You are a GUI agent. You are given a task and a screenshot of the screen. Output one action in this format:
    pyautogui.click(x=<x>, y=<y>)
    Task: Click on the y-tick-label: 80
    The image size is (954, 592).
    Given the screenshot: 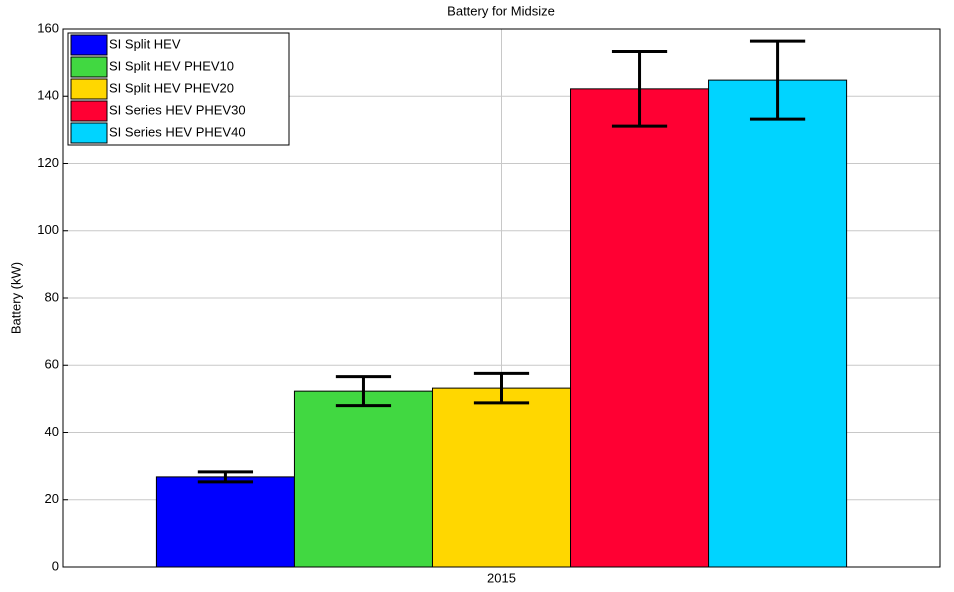 What is the action you would take?
    pyautogui.click(x=52, y=296)
    